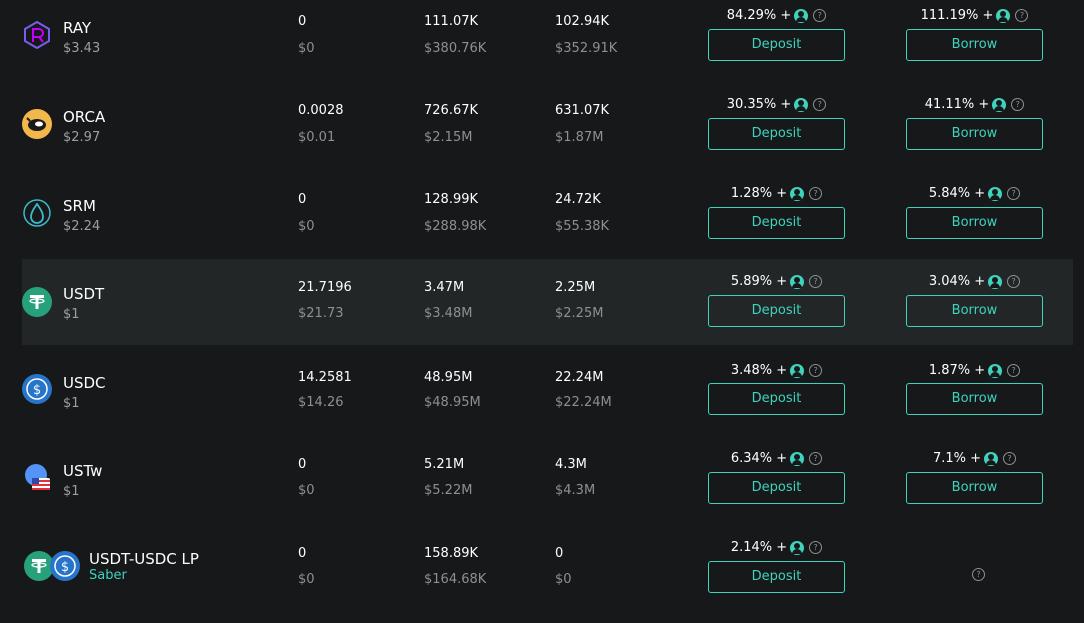 The height and width of the screenshot is (623, 1084). What do you see at coordinates (578, 199) in the screenshot?
I see `total-borrows-amount: 24.72K` at bounding box center [578, 199].